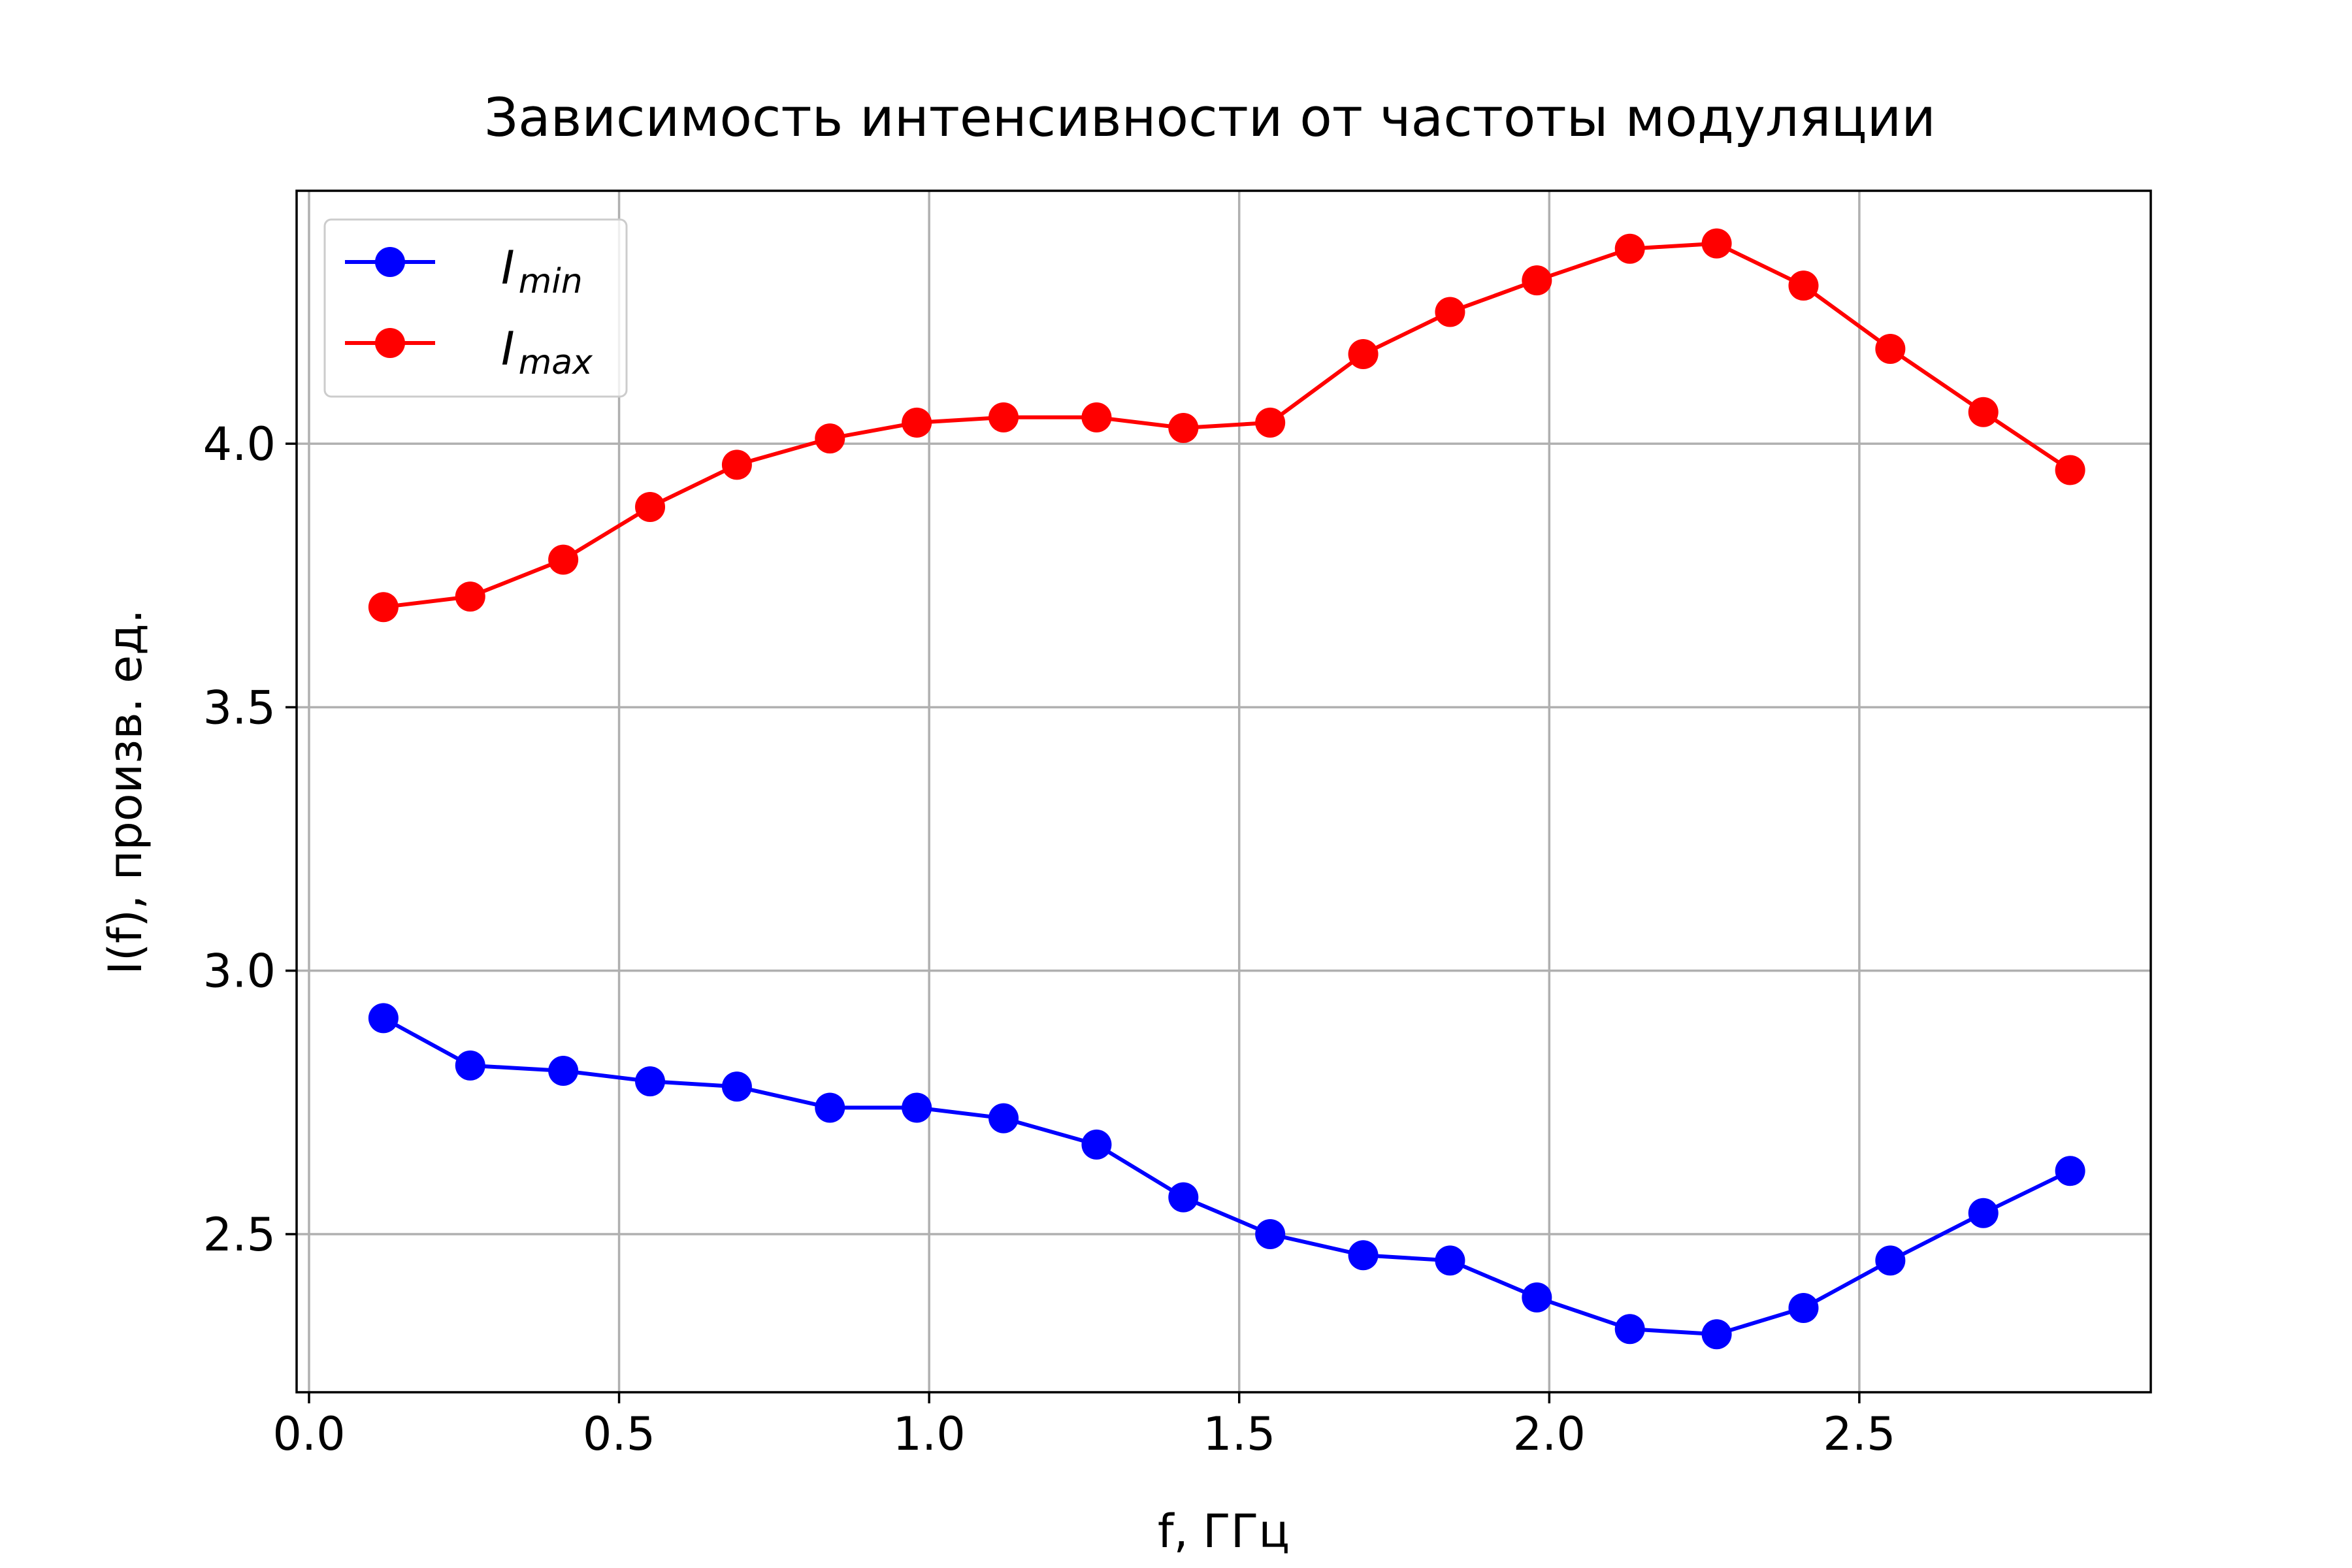 The width and height of the screenshot is (2352, 1568). What do you see at coordinates (556, 362) in the screenshot?
I see `legend-label-i-max-sub: max` at bounding box center [556, 362].